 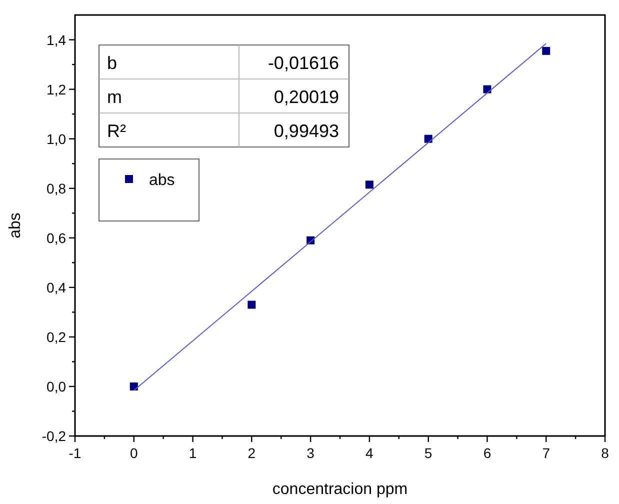 What do you see at coordinates (56, 188) in the screenshot?
I see `y-tick-label: 0,8` at bounding box center [56, 188].